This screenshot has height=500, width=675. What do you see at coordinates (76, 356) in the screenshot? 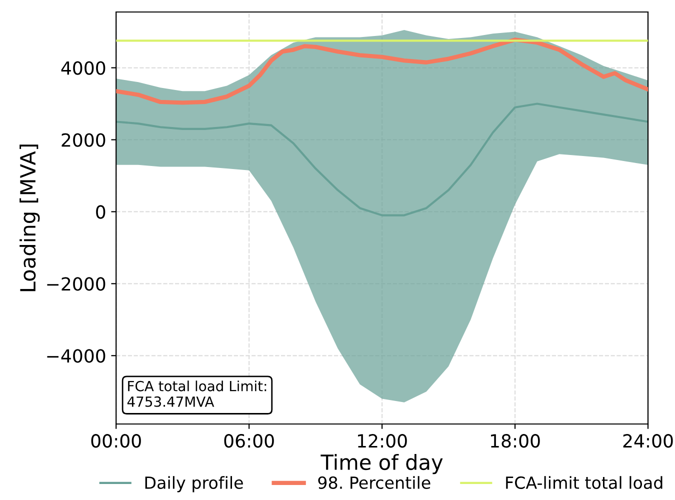
I see `y-tick-label: −4000` at bounding box center [76, 356].